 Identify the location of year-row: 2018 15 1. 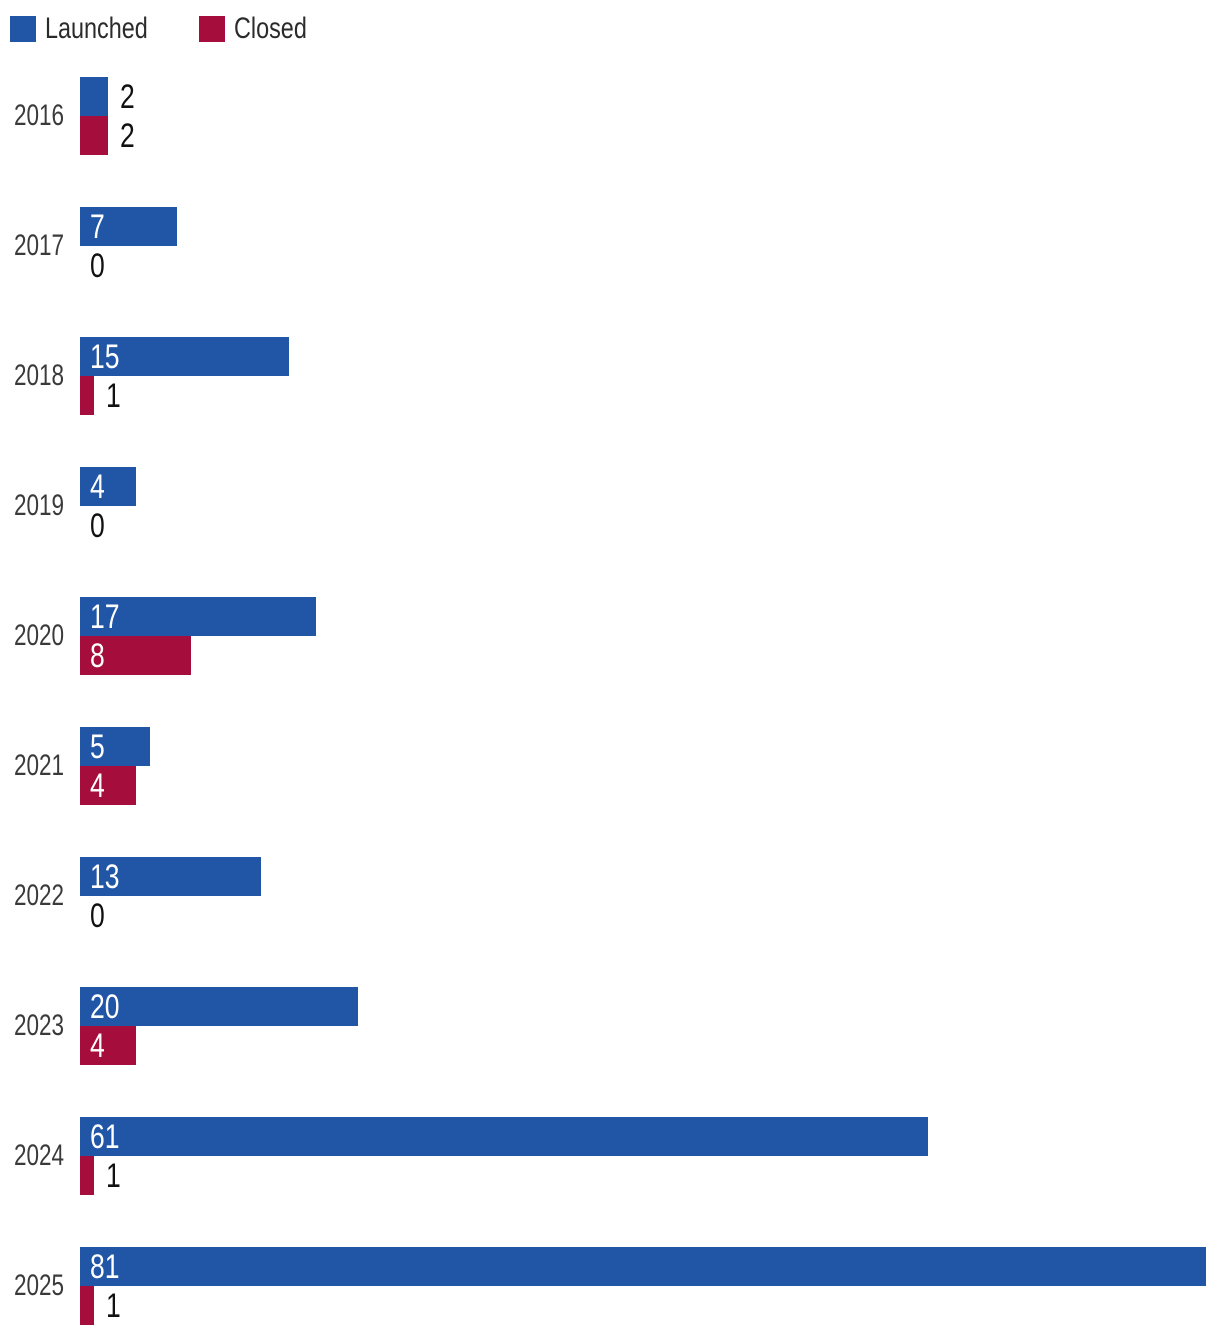
(610, 376).